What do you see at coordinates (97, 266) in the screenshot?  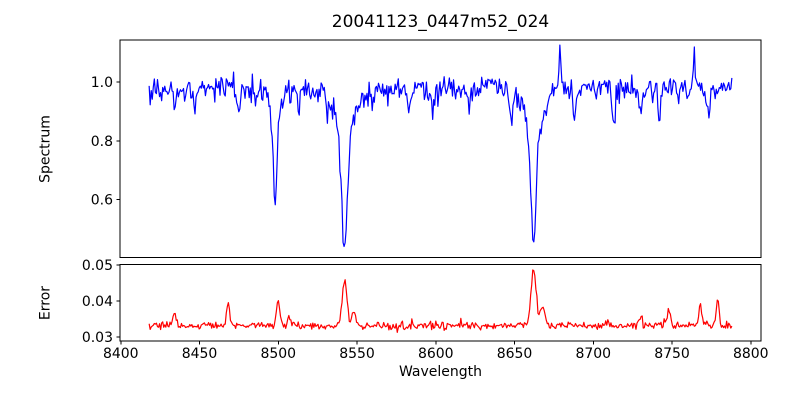 I see `y-tick-label: 0.05` at bounding box center [97, 266].